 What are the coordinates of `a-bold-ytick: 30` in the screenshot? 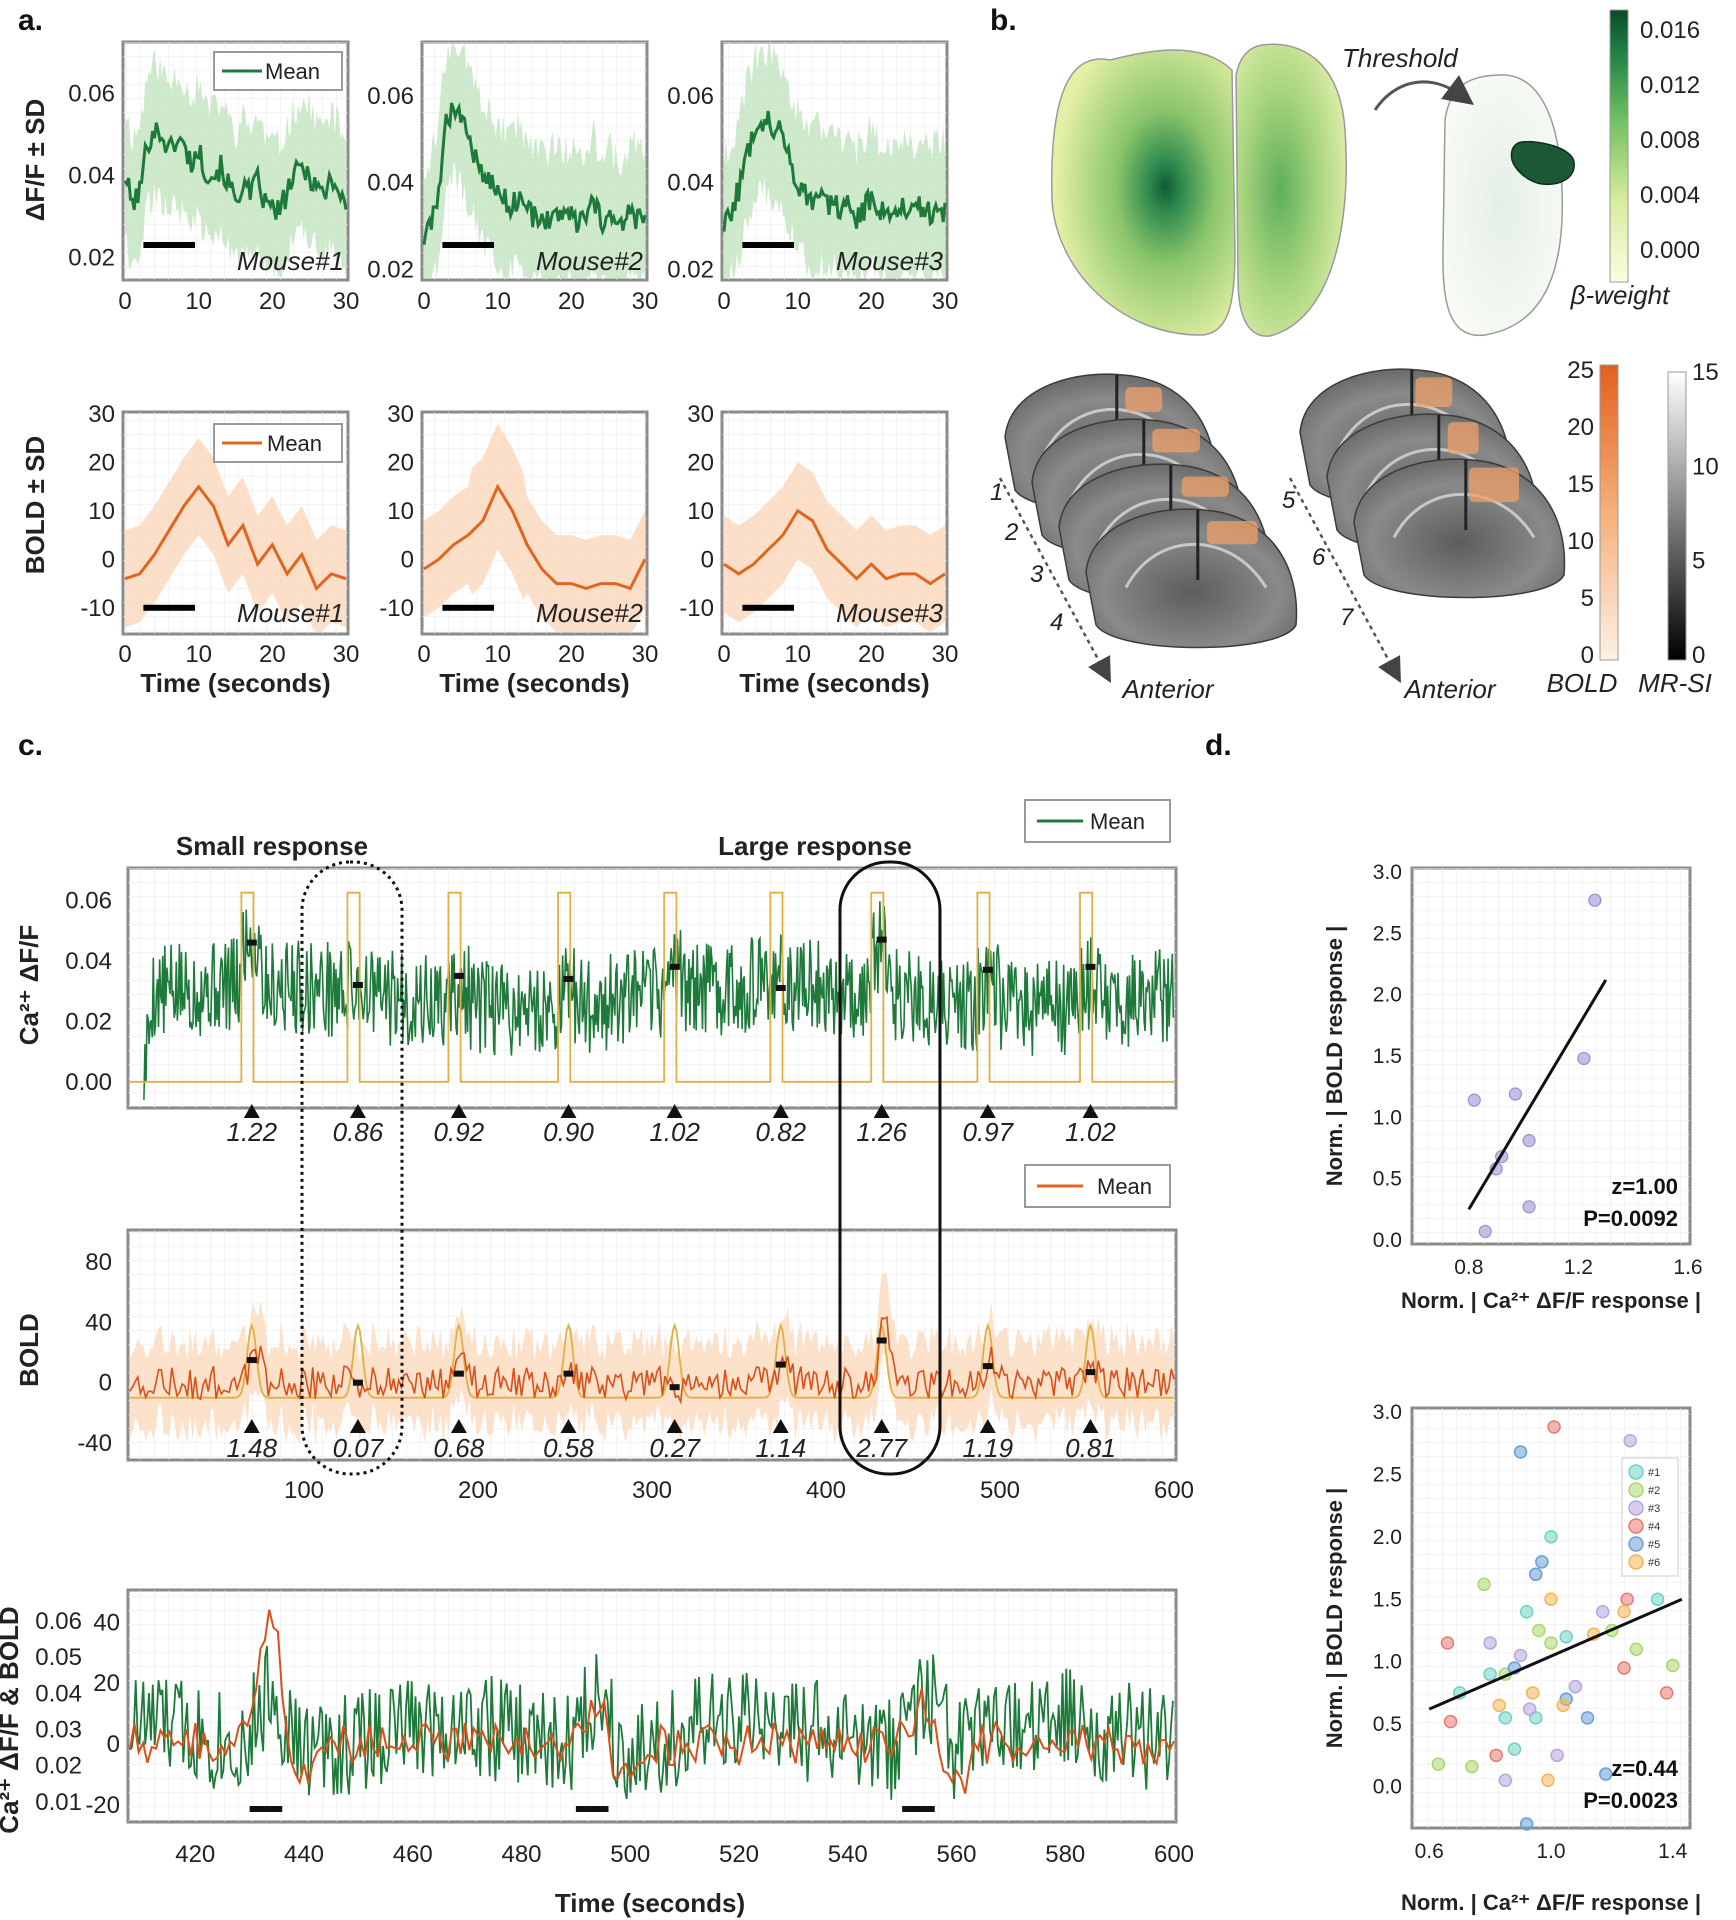 It's located at (101, 414).